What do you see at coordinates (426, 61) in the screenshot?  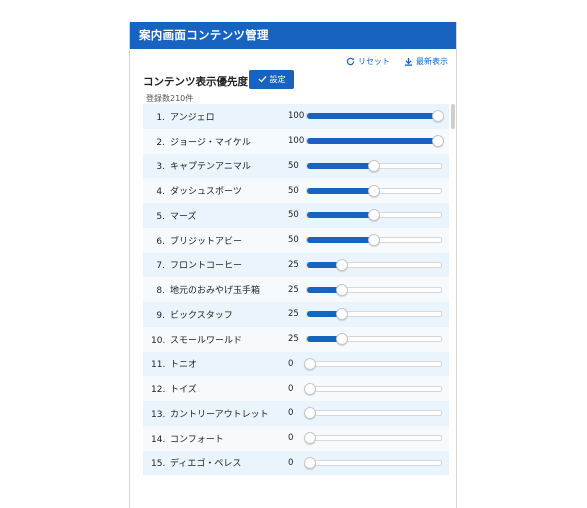 I see `refresh-button: 最新表示` at bounding box center [426, 61].